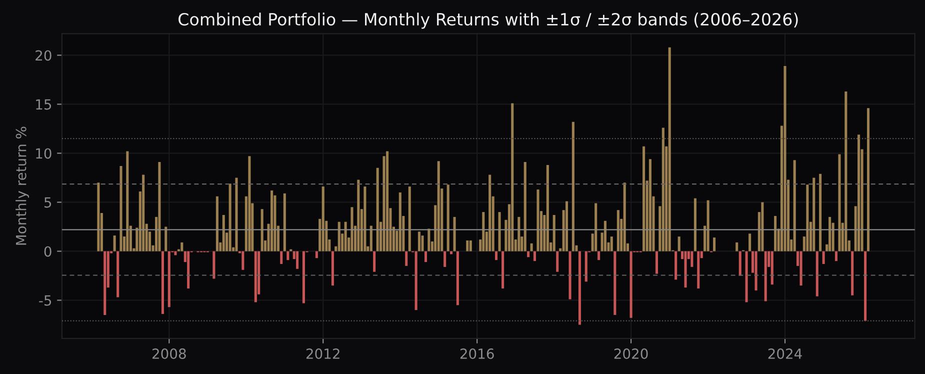  Describe the element at coordinates (44, 104) in the screenshot. I see `y-tick-label: 15` at that location.